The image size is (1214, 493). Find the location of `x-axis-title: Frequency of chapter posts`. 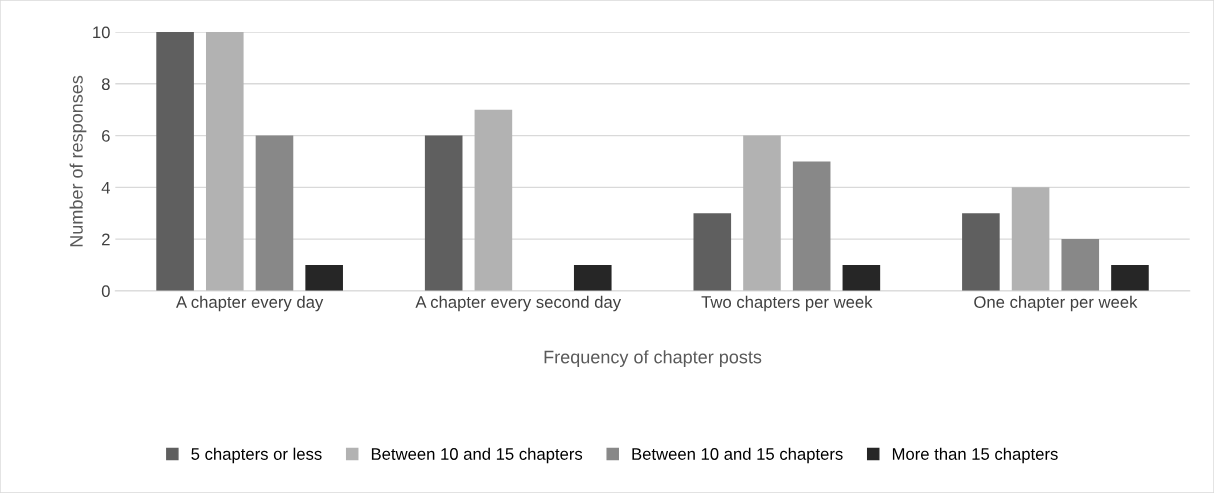

x-axis-title: Frequency of chapter posts is located at coordinates (653, 358).